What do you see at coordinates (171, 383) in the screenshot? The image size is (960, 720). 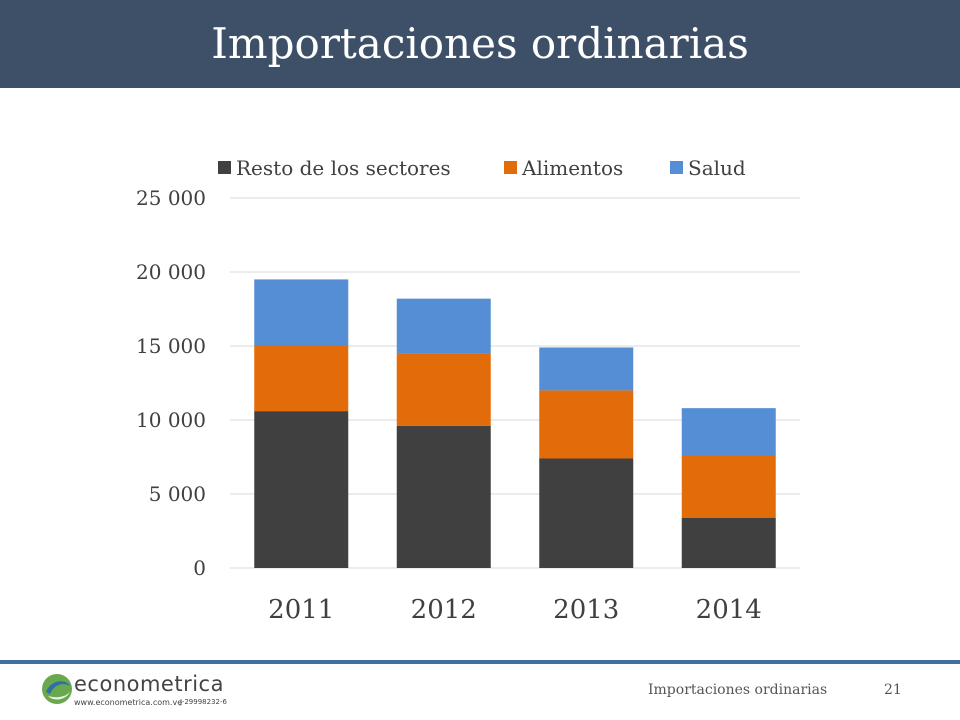 I see `y-axis-ticks: 0 5 000 10 000 15 000 20 000 25 000` at bounding box center [171, 383].